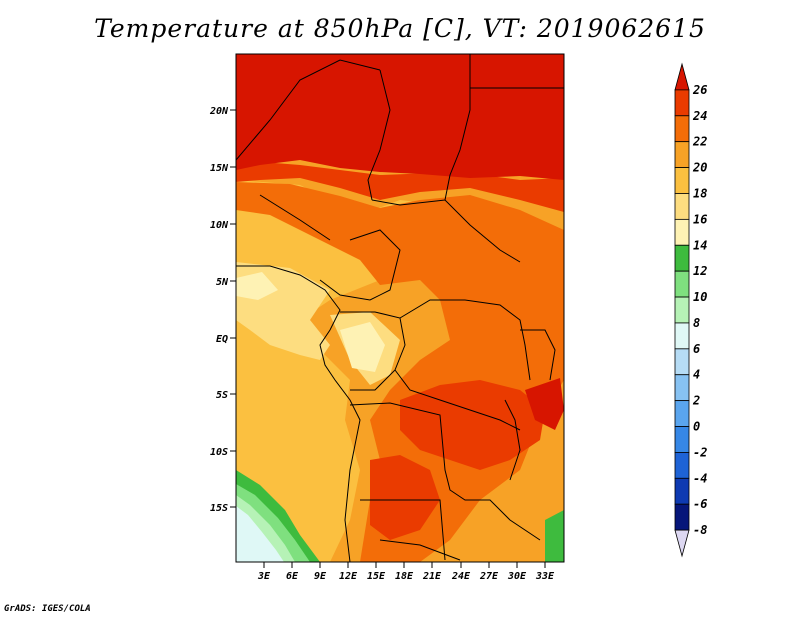 The width and height of the screenshot is (800, 618). Describe the element at coordinates (264, 576) in the screenshot. I see `lon-label: 3E` at that location.